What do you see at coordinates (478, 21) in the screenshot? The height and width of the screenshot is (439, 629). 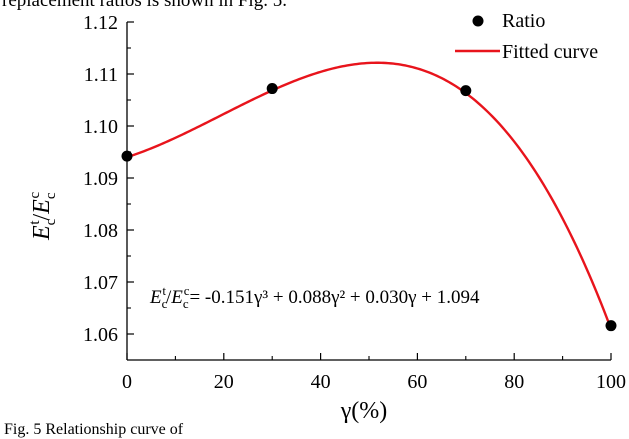 I see `legend-marker-ratio` at bounding box center [478, 21].